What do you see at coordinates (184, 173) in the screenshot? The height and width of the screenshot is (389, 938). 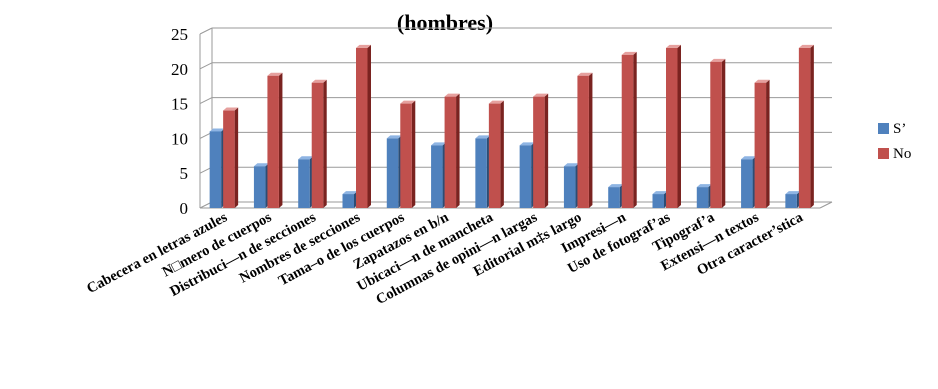 I see `y-tick-label: 5` at bounding box center [184, 173].